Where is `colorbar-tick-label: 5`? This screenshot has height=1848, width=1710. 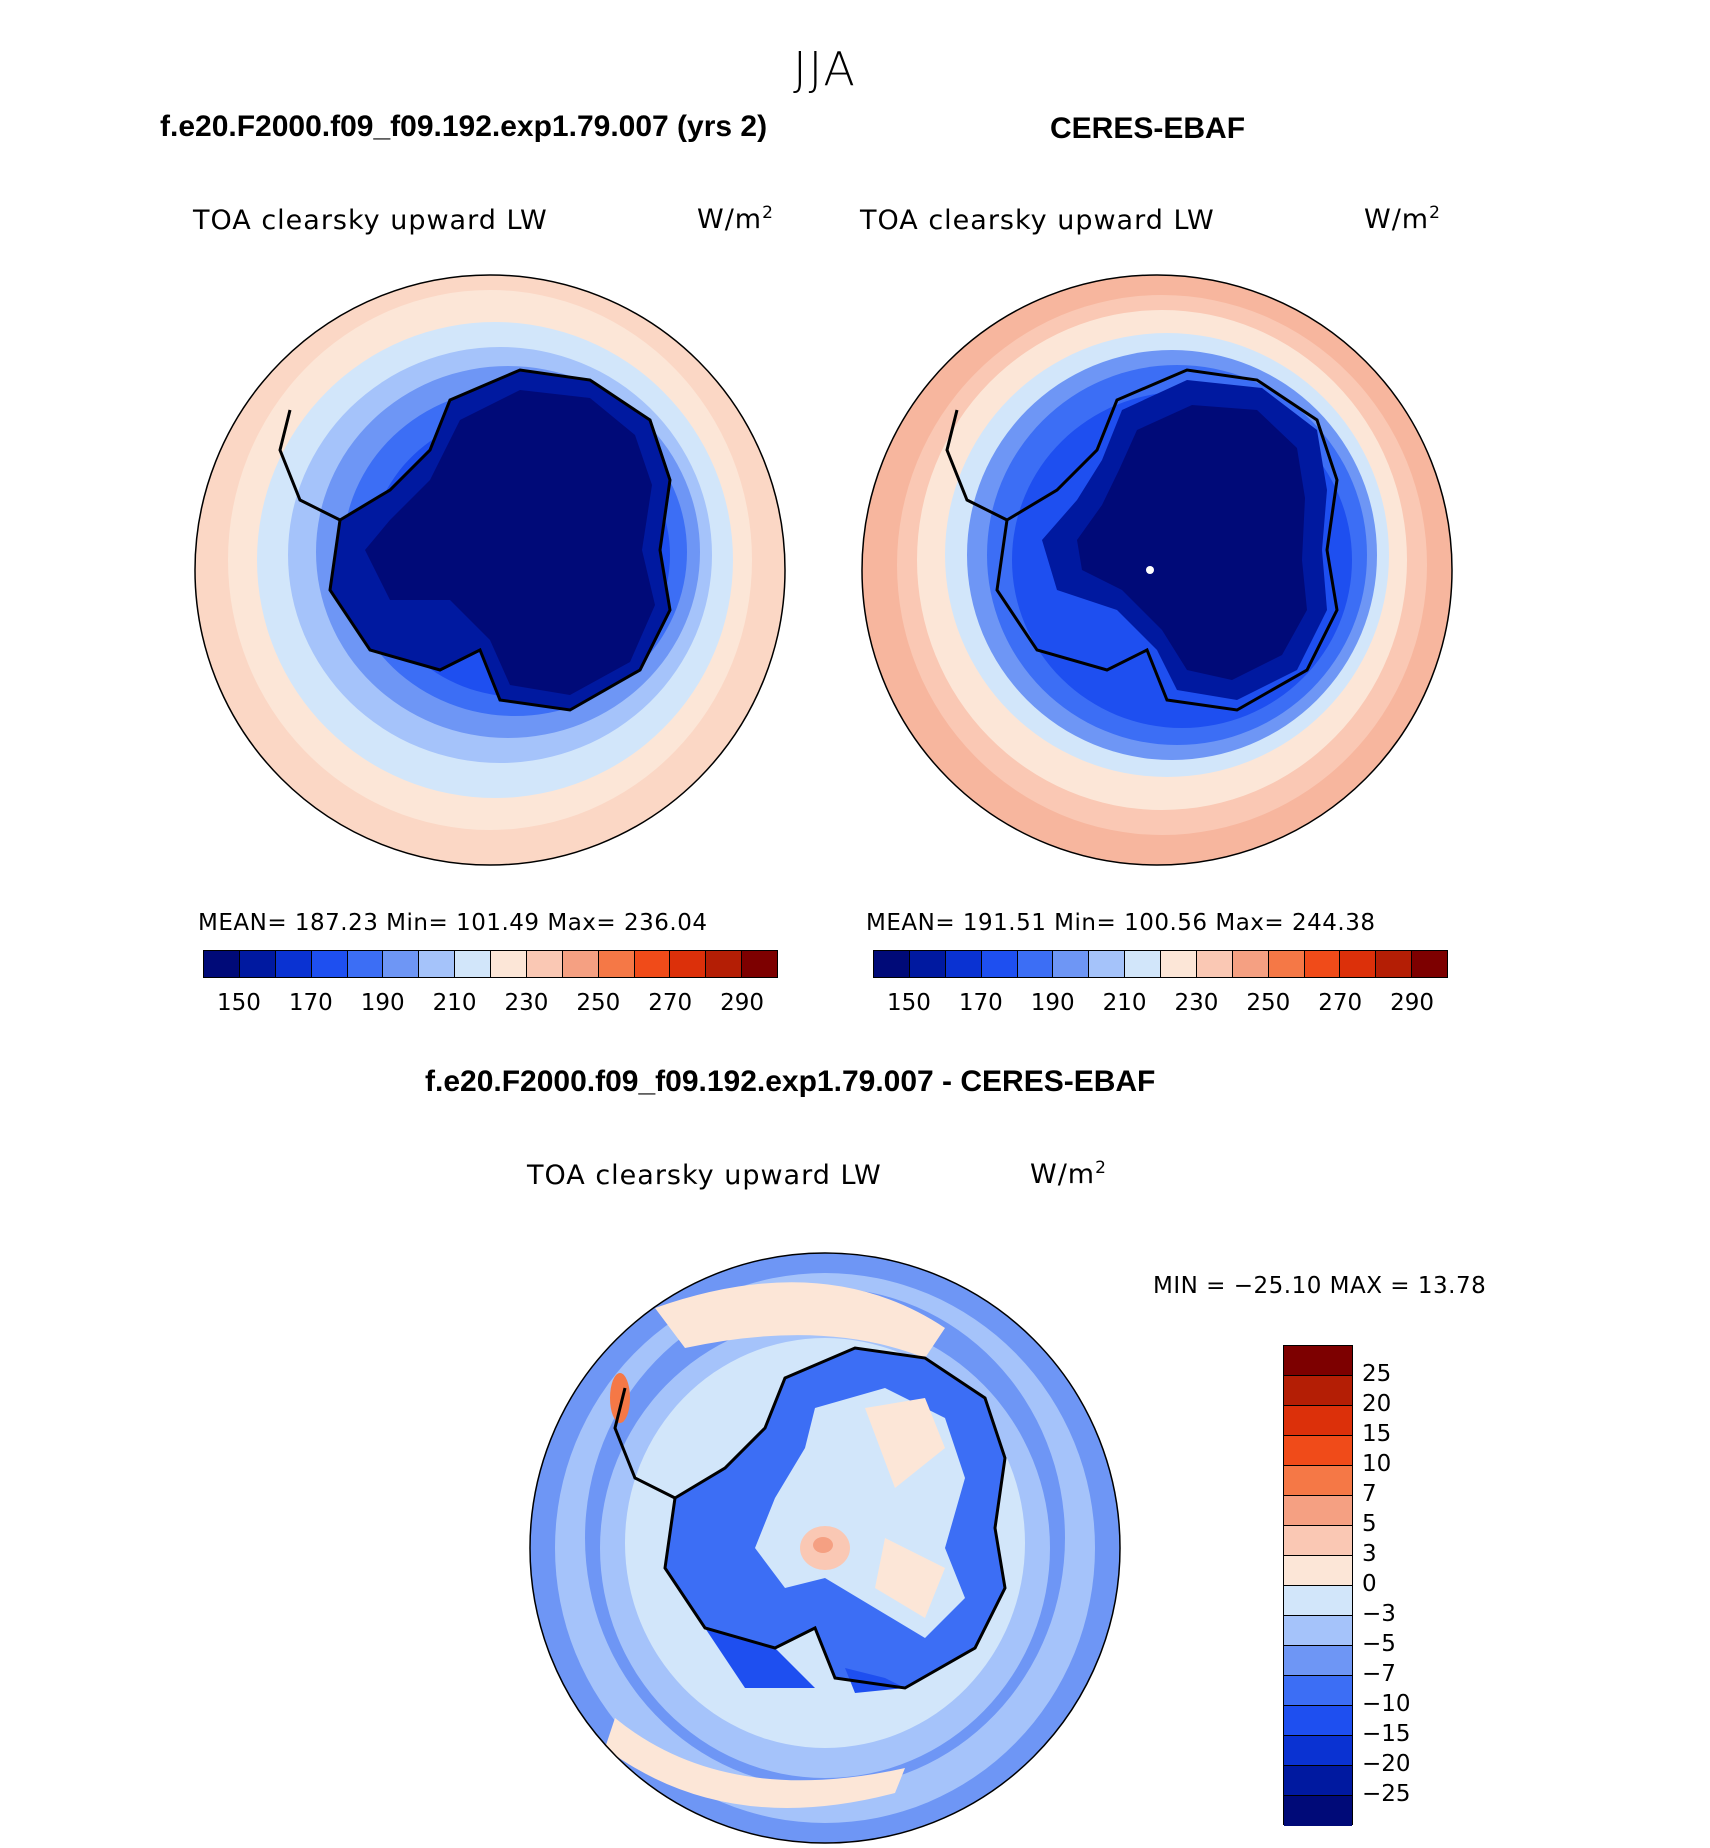
colorbar-tick-label: 5 is located at coordinates (1369, 1524).